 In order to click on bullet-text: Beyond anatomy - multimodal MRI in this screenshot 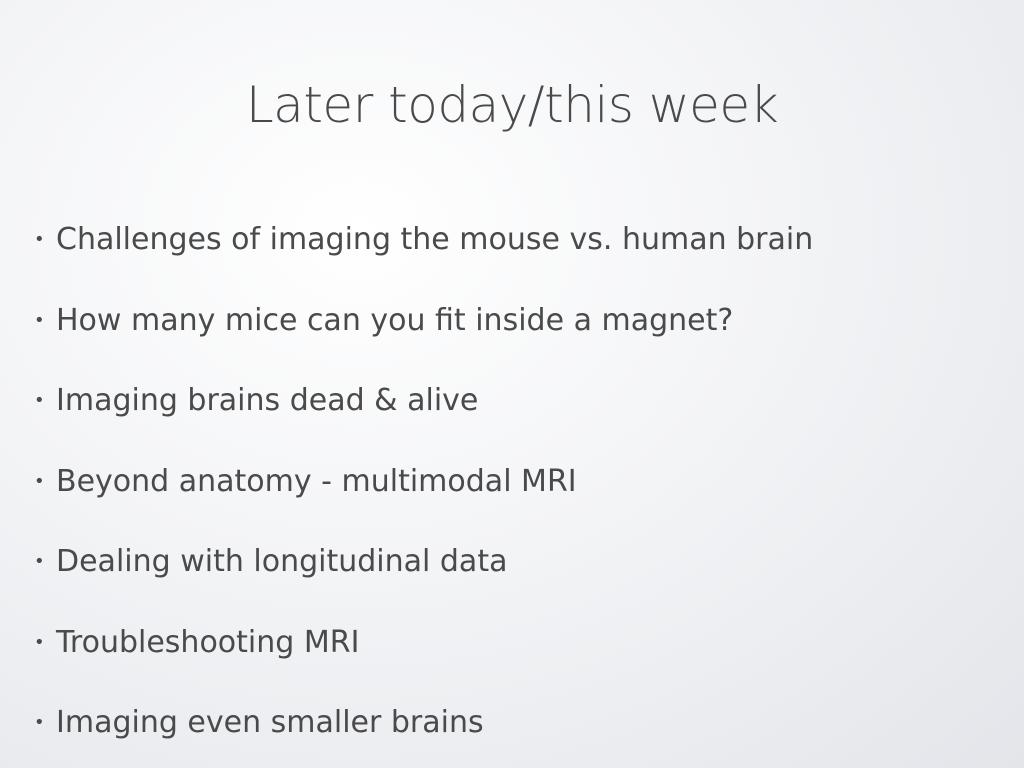, I will do `click(316, 481)`.